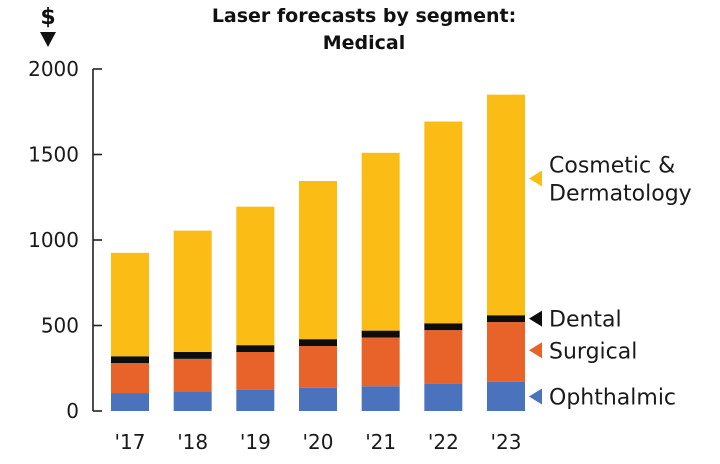 The width and height of the screenshot is (720, 464). What do you see at coordinates (130, 442) in the screenshot?
I see `x-tick-label: '17` at bounding box center [130, 442].